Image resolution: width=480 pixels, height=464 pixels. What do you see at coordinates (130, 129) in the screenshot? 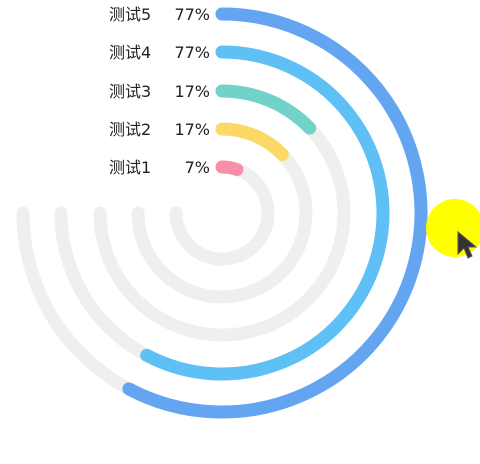
I see `category-label-2: 测试2` at bounding box center [130, 129].